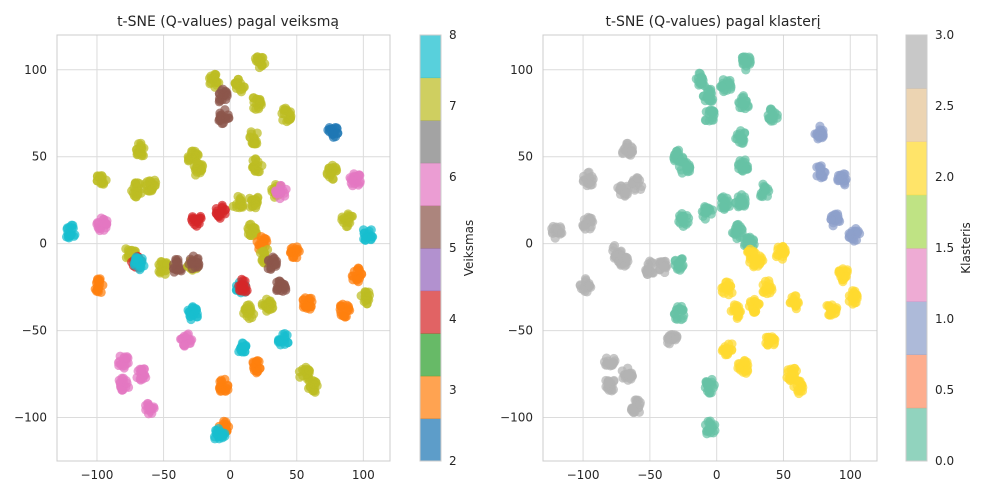  What do you see at coordinates (230, 475) in the screenshot?
I see `x-tick-label: 0` at bounding box center [230, 475].